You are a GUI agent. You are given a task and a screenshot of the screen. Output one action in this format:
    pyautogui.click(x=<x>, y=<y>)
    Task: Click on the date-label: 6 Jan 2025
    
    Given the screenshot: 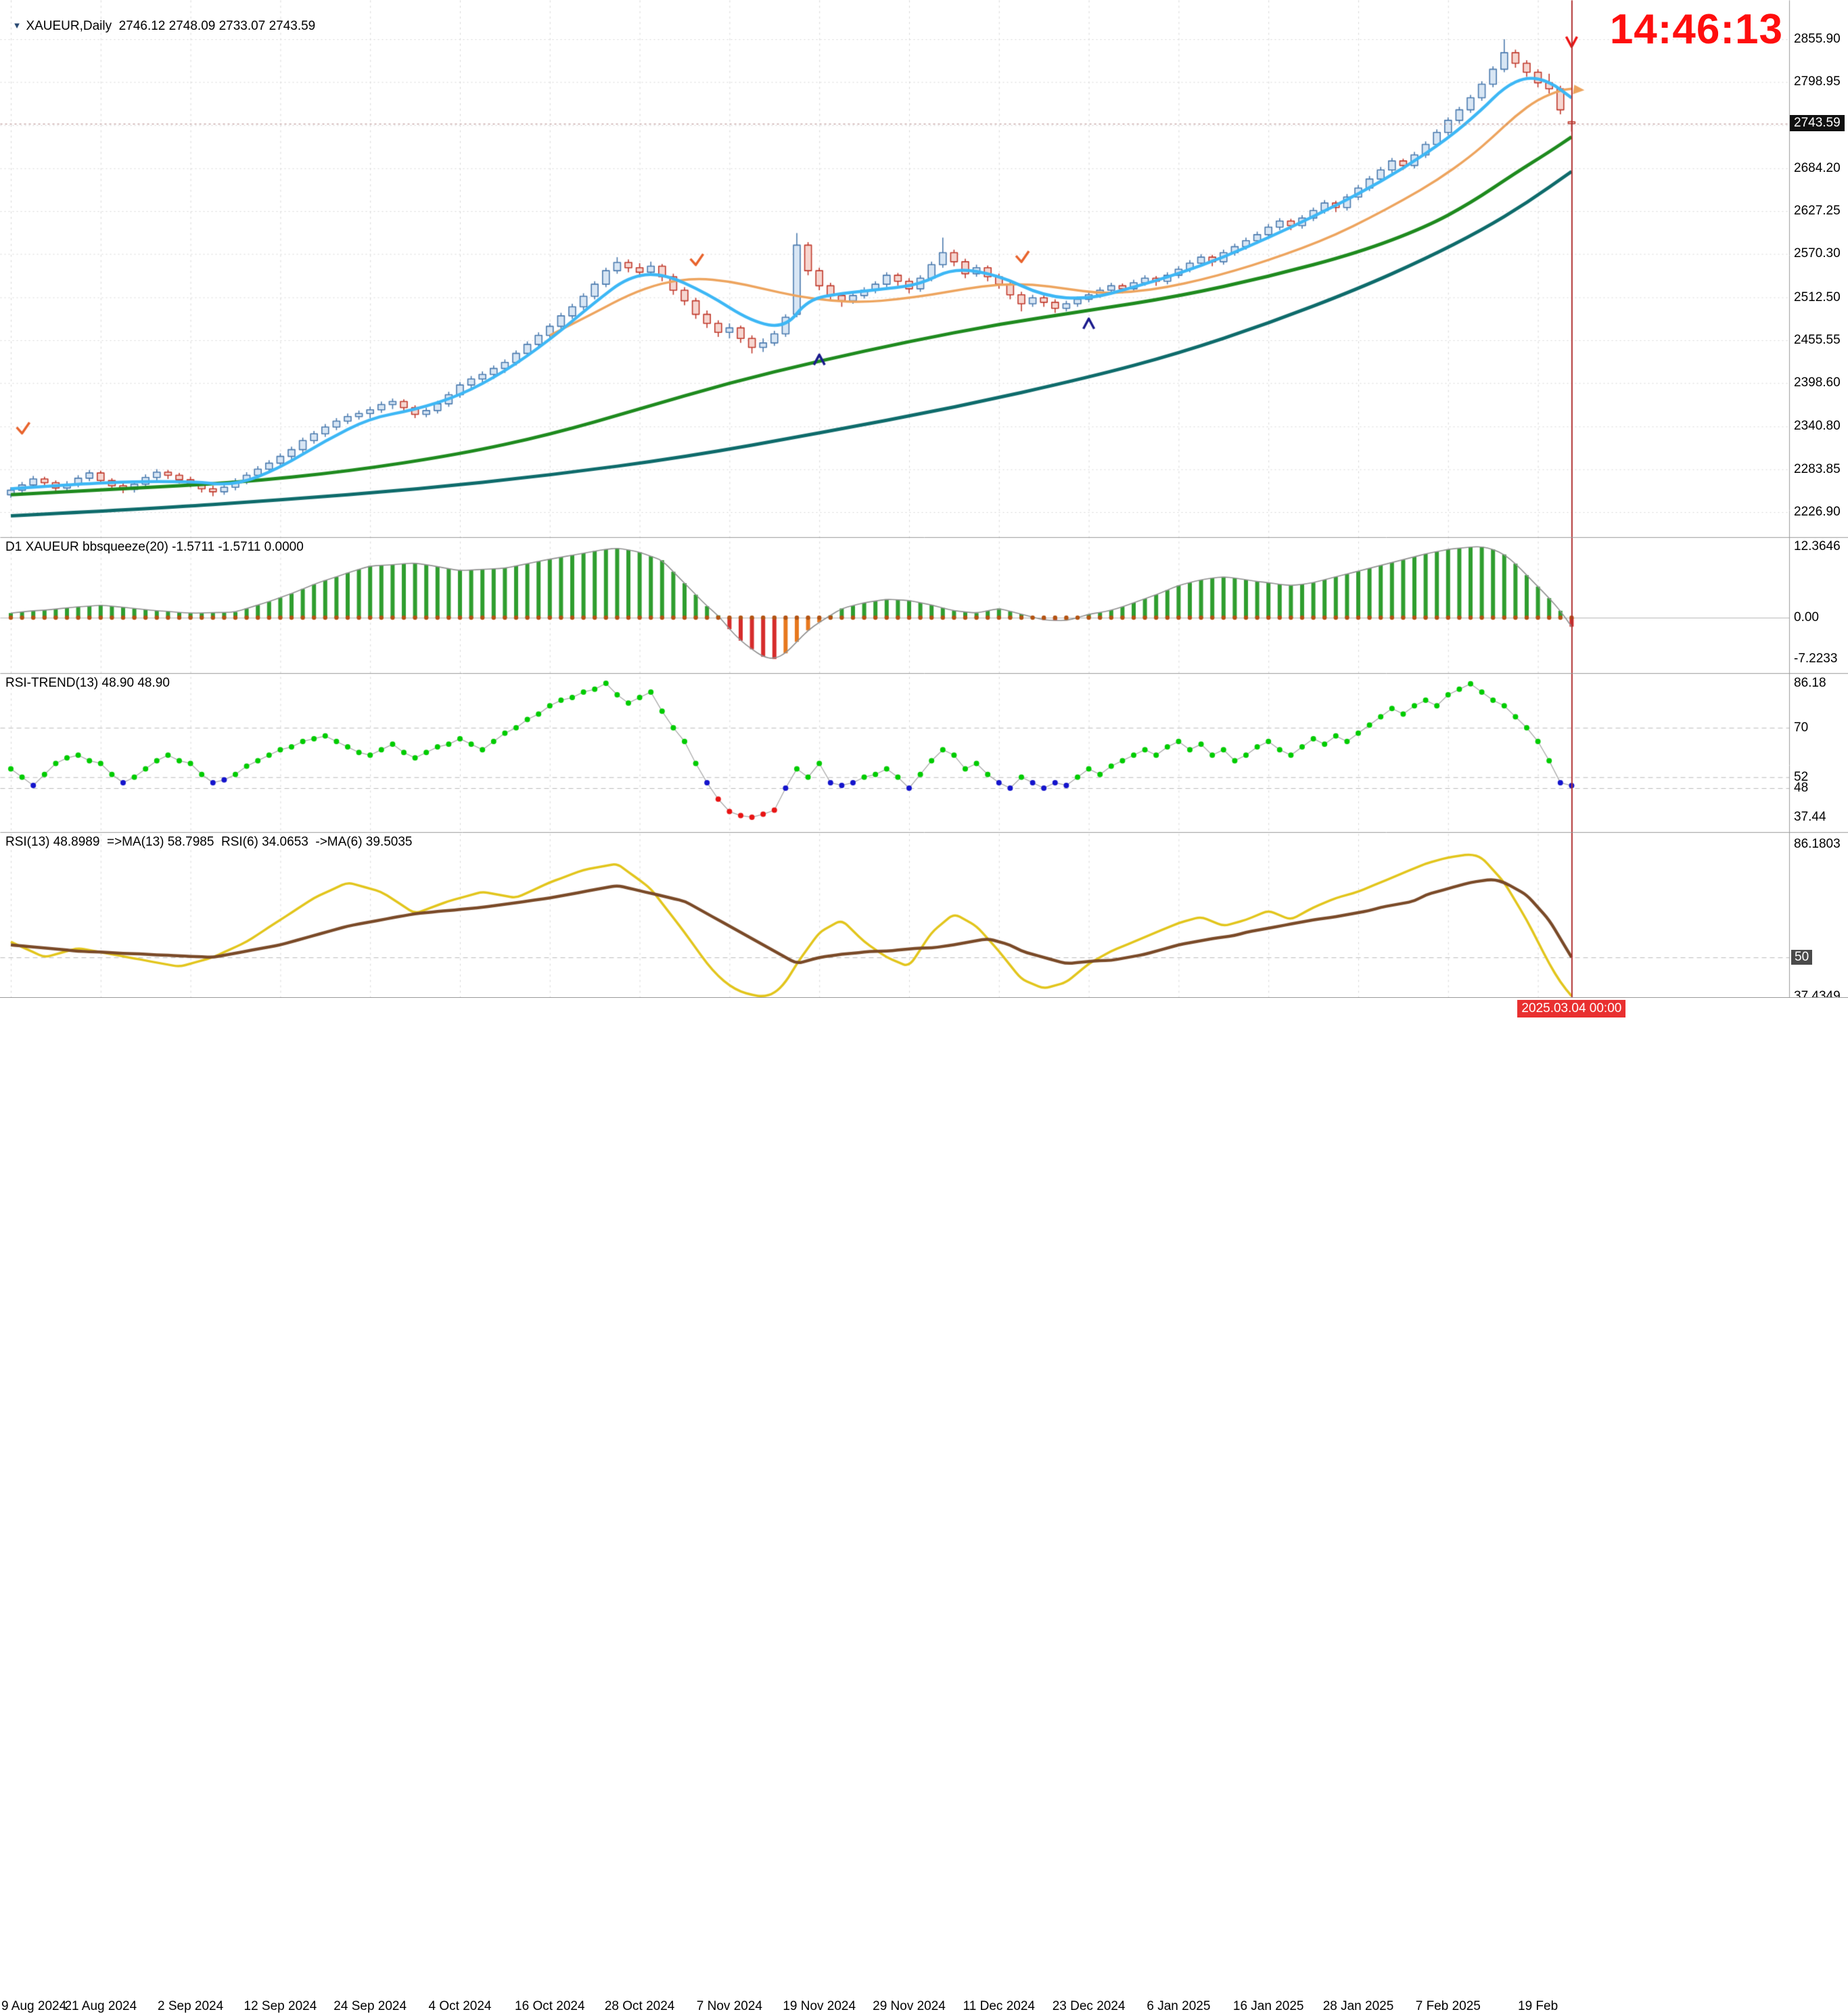 What is the action you would take?
    pyautogui.click(x=1179, y=2006)
    